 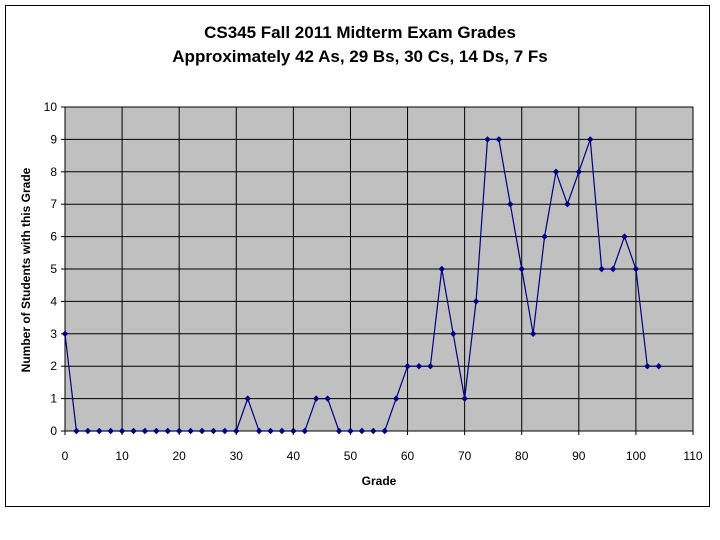 I want to click on y-tick-label: 0, so click(x=53, y=431).